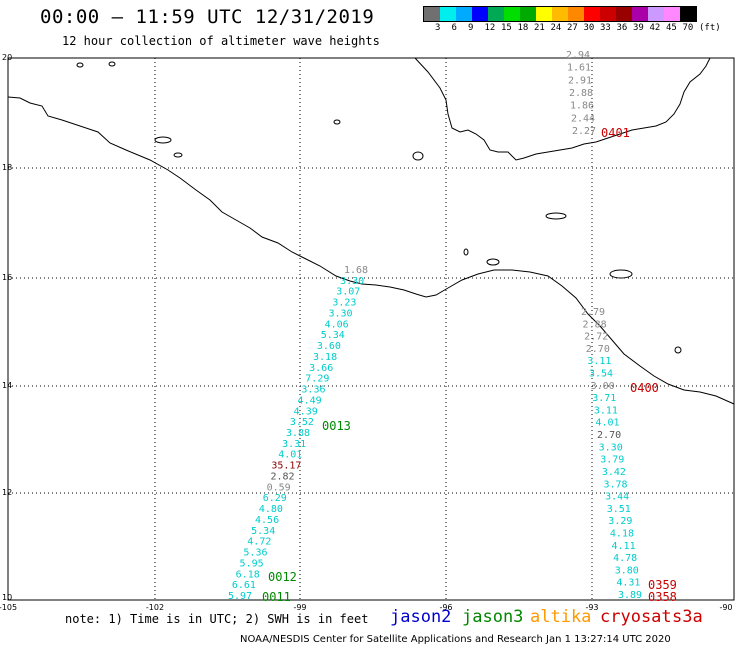  Describe the element at coordinates (615, 133) in the screenshot. I see `pass-time-label: 0401` at that location.